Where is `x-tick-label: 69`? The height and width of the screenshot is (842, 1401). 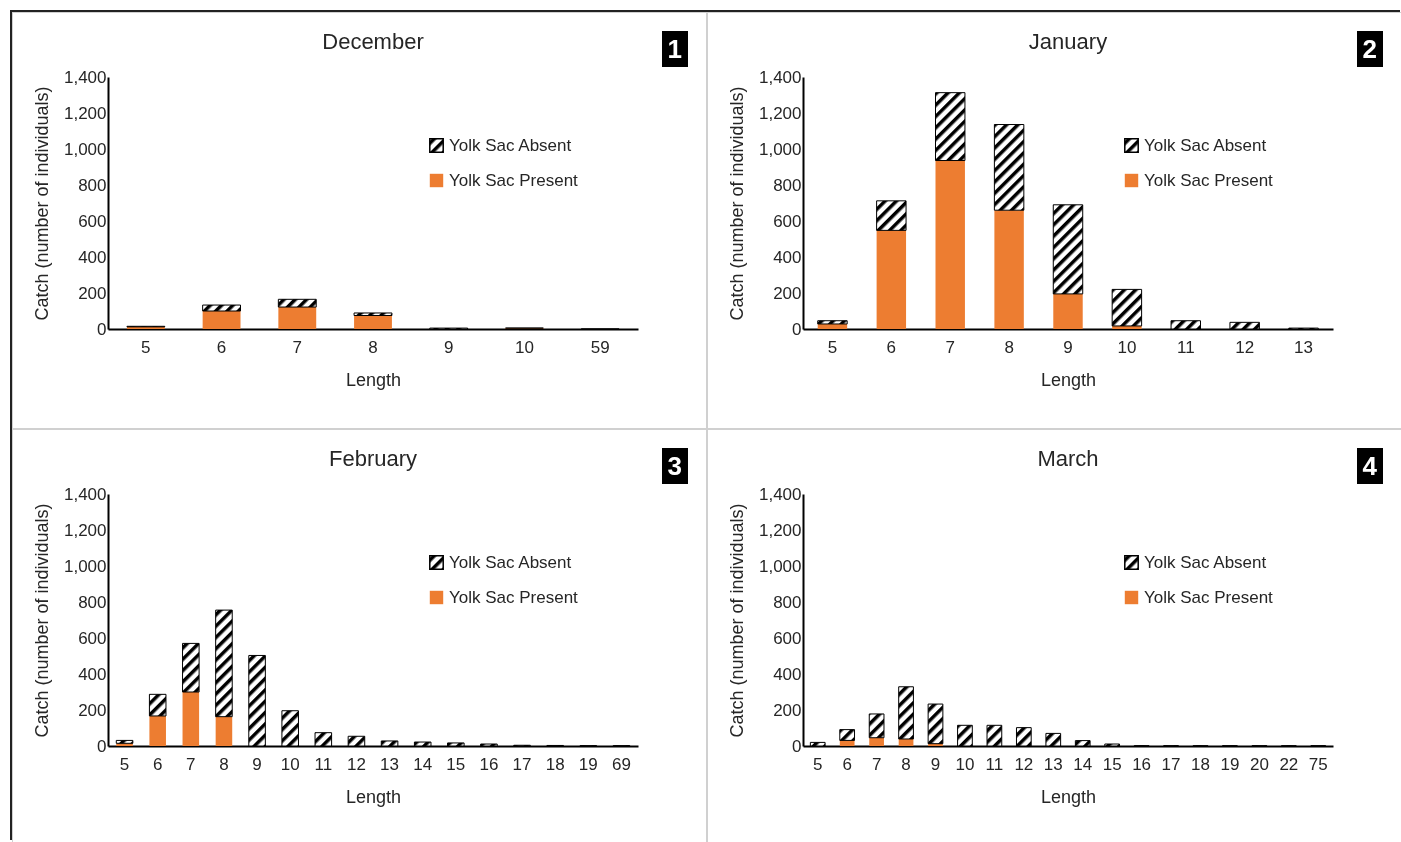
x-tick-label: 69 is located at coordinates (621, 764).